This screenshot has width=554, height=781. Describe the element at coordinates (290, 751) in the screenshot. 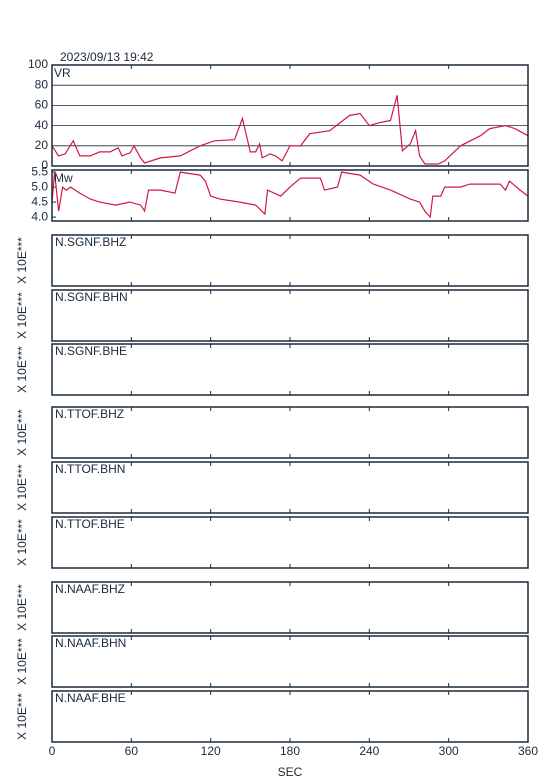

I see `x-tick-label: 180` at that location.